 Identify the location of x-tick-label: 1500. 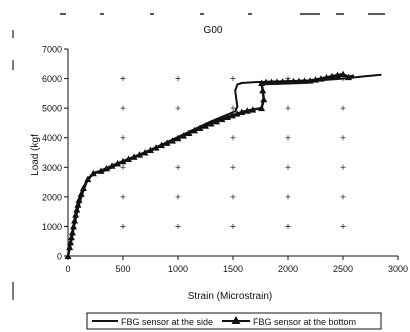
(233, 269).